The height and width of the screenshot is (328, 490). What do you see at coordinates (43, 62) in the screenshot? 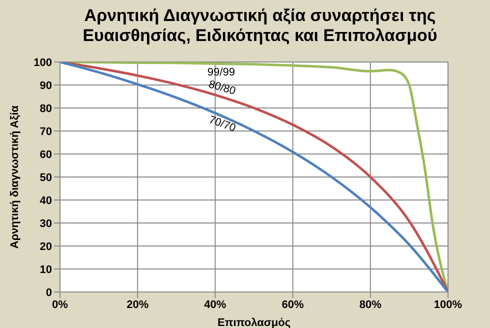
I see `y-tick-label: 100` at bounding box center [43, 62].